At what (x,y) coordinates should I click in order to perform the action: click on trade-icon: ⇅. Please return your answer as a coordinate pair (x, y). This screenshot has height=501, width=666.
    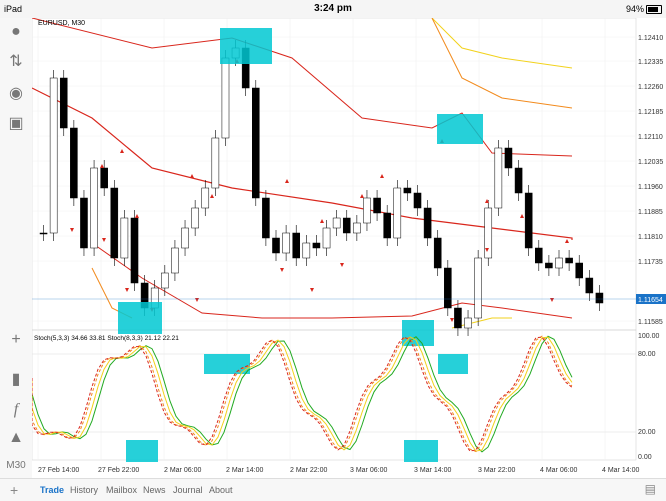
    Looking at the image, I should click on (16, 61).